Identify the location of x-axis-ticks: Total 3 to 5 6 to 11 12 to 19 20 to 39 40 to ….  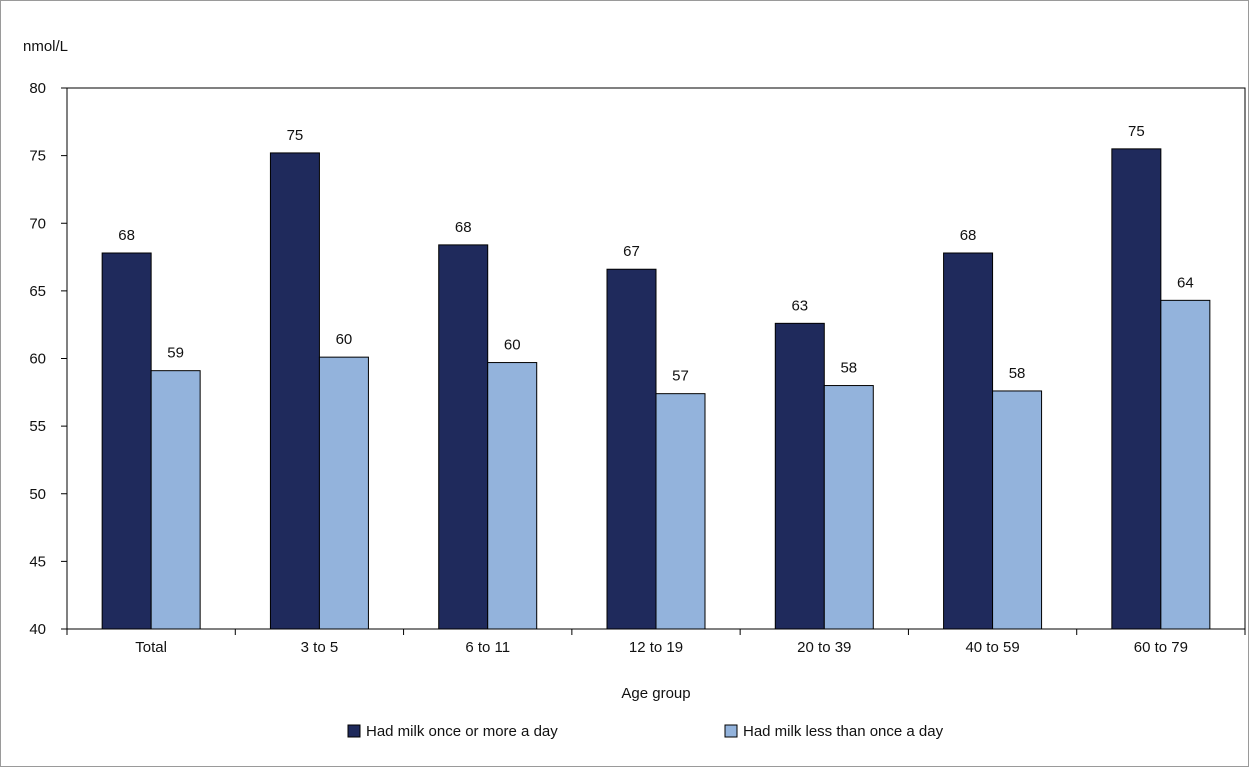
(656, 642).